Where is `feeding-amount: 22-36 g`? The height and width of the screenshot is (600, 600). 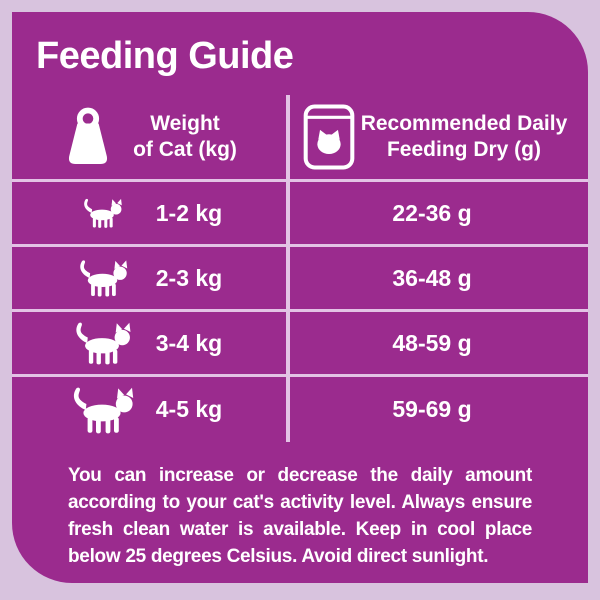
feeding-amount: 22-36 g is located at coordinates (432, 212).